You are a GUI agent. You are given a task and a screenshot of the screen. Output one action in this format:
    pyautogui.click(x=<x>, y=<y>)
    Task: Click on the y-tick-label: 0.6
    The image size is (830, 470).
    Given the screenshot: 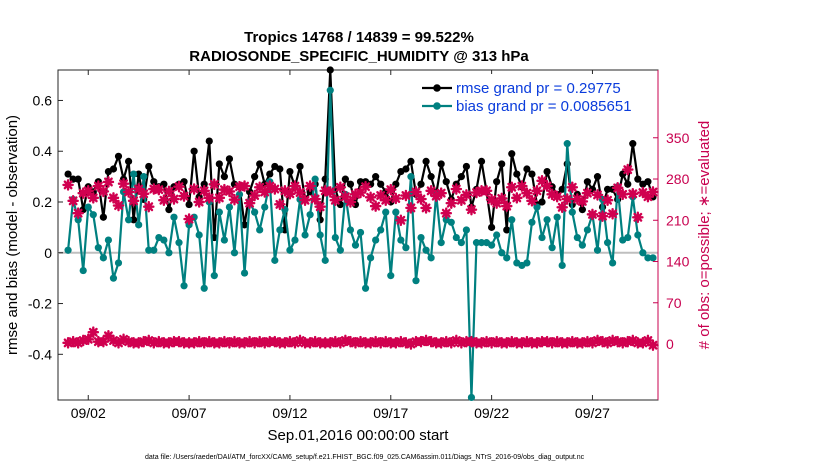 What is the action you would take?
    pyautogui.click(x=43, y=100)
    